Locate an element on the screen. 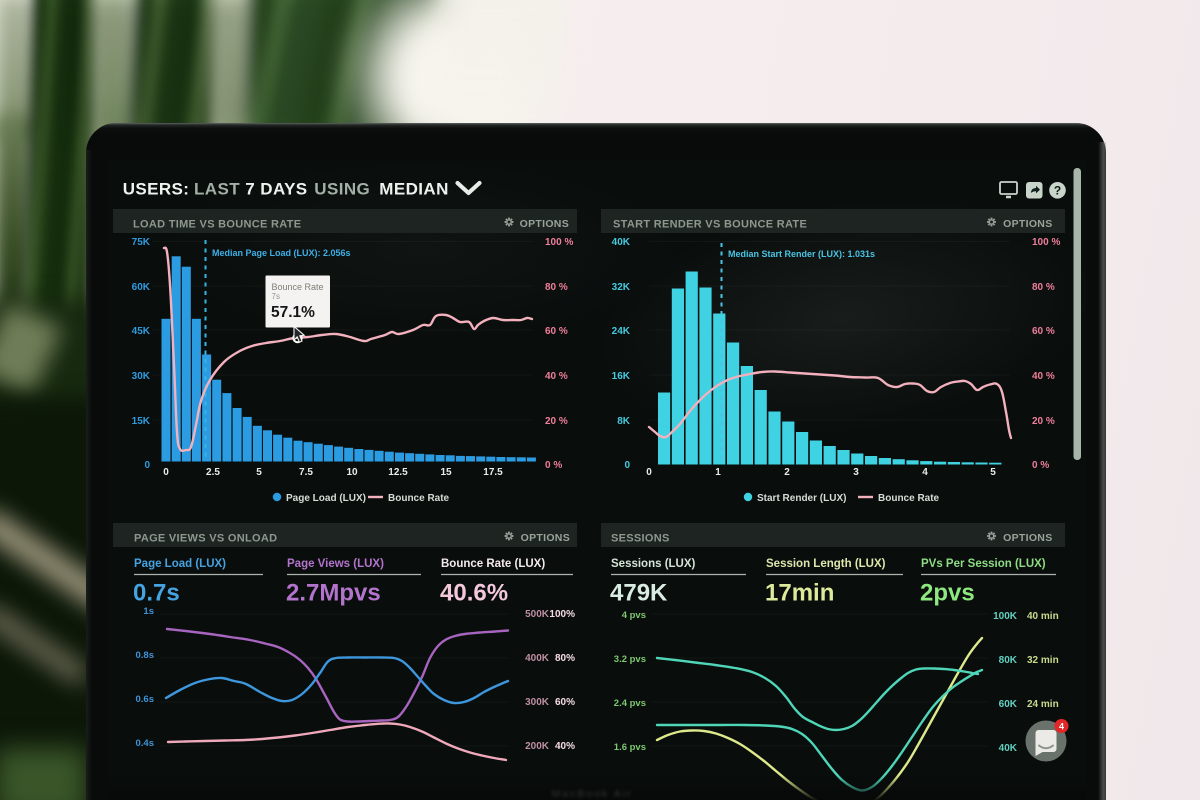 This screenshot has width=1200, height=800. svg-text: 0.7s is located at coordinates (156, 593).